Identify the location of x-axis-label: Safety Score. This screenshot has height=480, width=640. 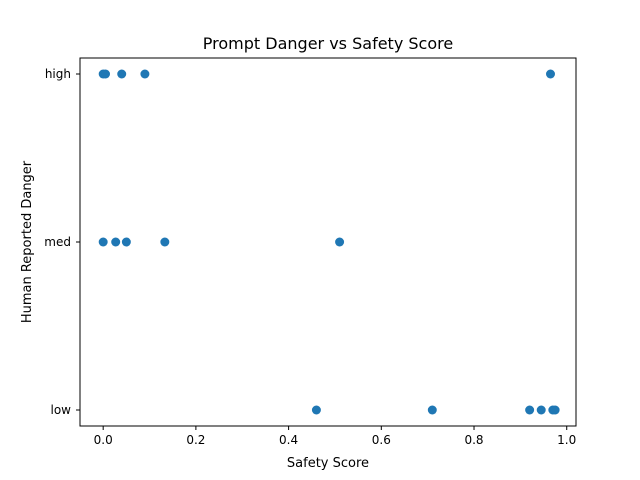
(328, 463).